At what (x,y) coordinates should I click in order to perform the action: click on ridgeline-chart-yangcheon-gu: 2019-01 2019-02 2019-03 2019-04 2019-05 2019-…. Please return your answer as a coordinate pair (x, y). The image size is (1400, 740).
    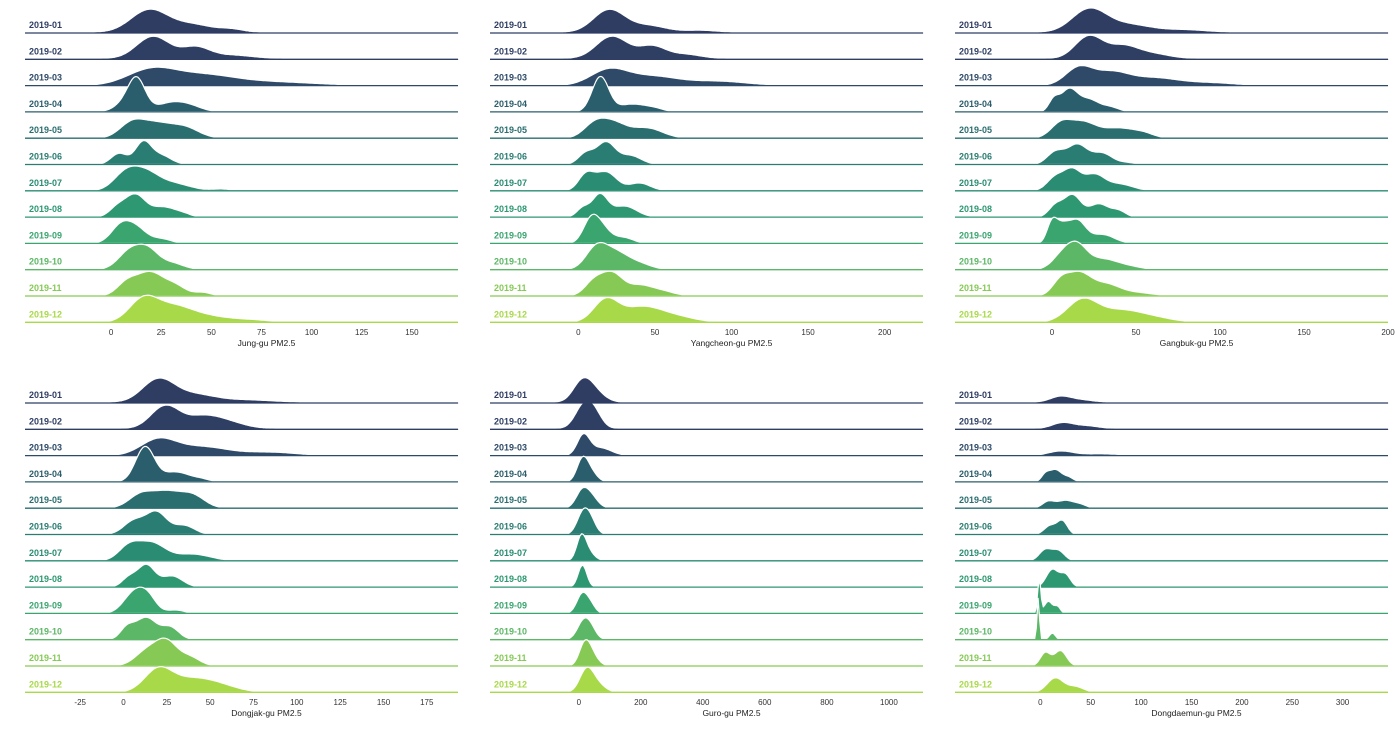
    Looking at the image, I should click on (707, 178).